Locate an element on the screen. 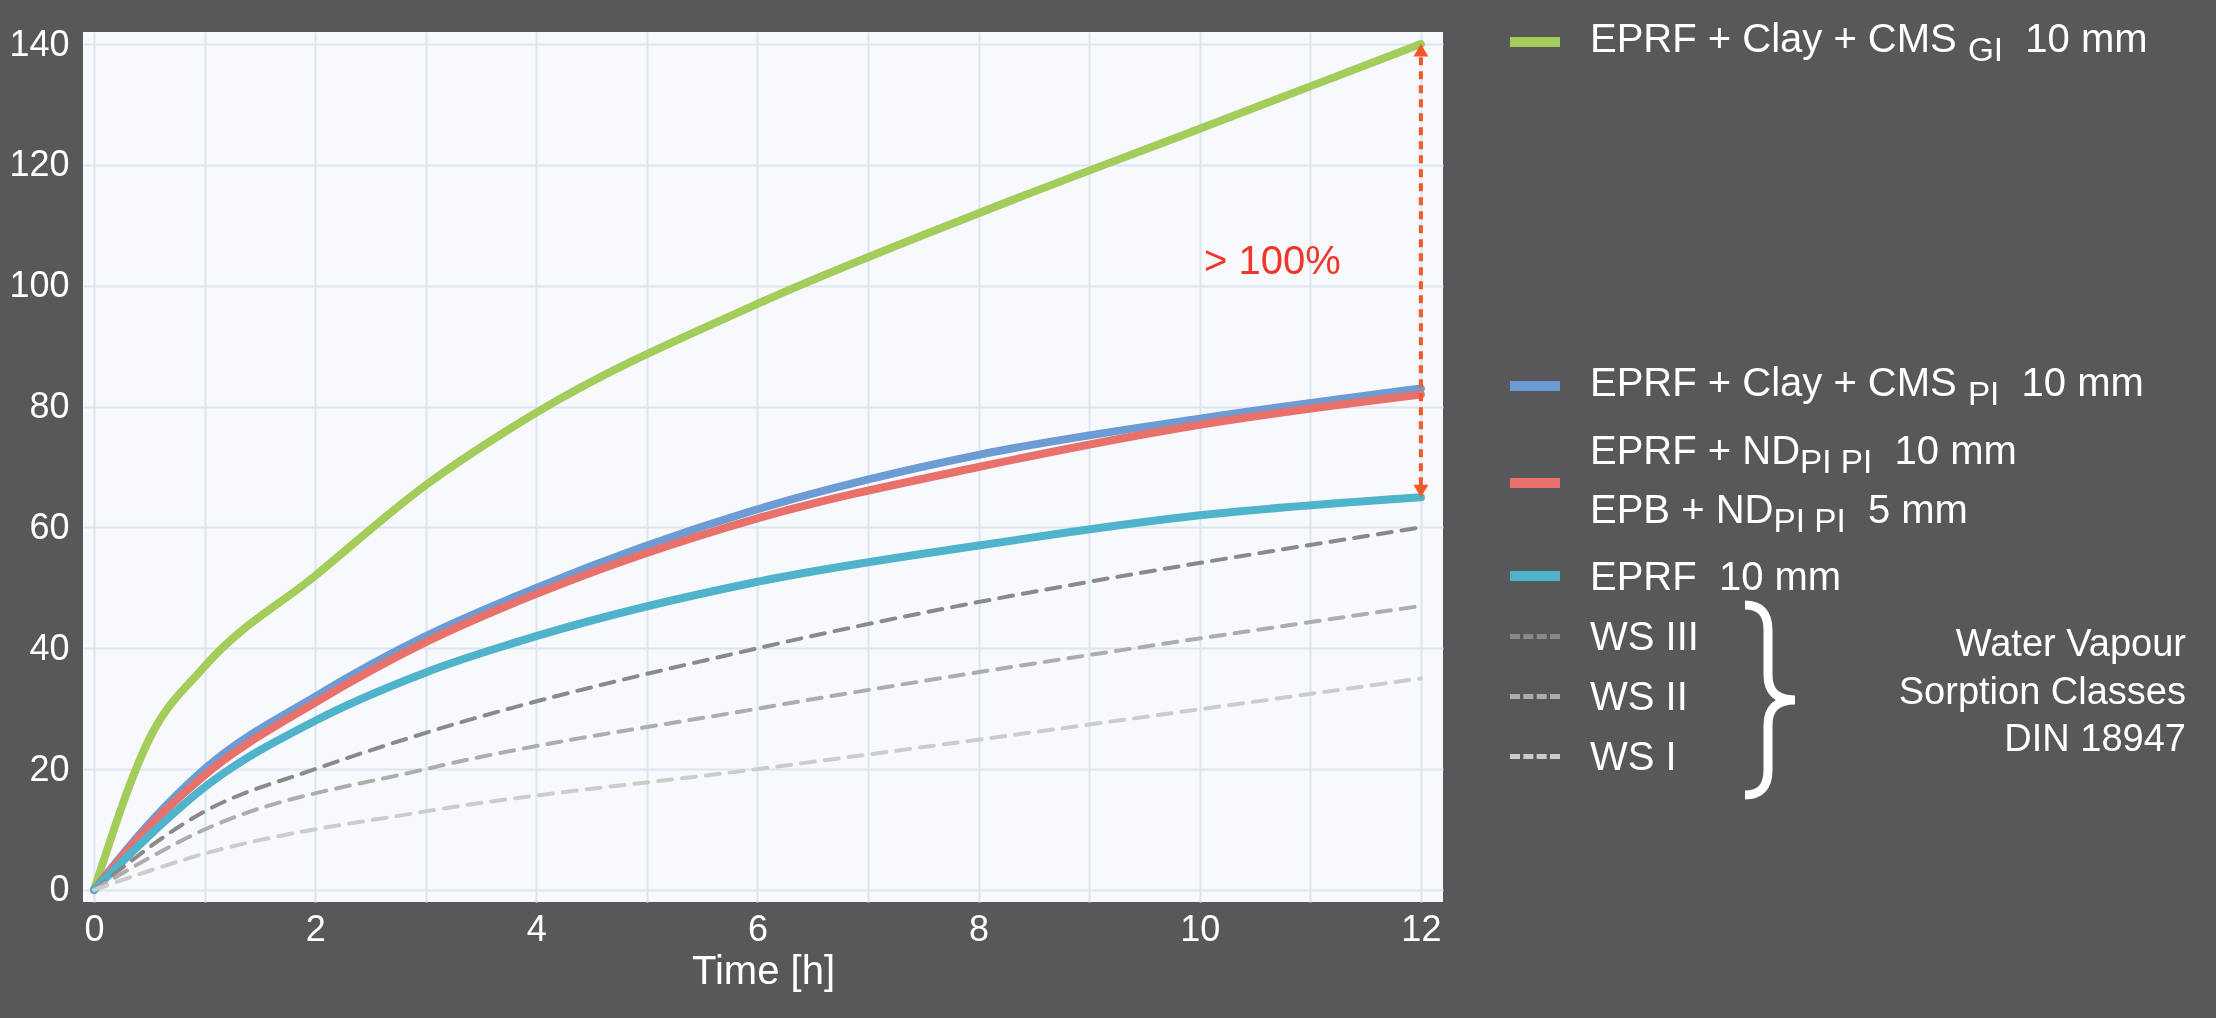 The image size is (2216, 1018). x-tick-label: 8 is located at coordinates (979, 928).